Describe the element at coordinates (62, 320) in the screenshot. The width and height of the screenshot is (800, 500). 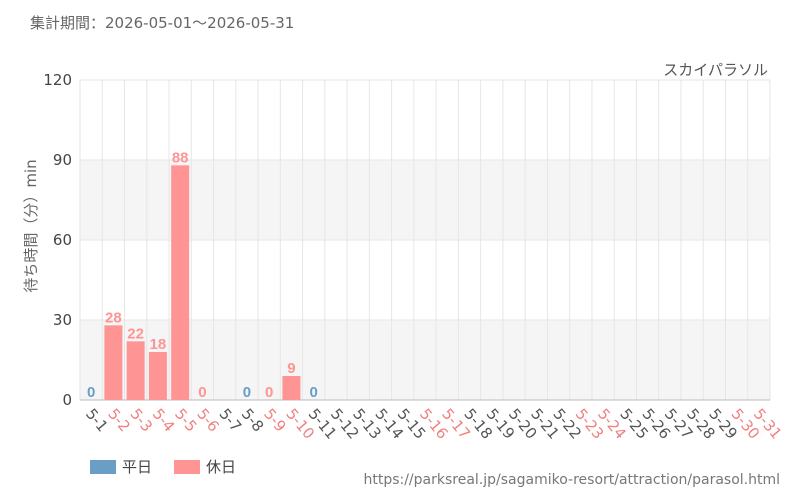
I see `y-tick-label: 30` at that location.